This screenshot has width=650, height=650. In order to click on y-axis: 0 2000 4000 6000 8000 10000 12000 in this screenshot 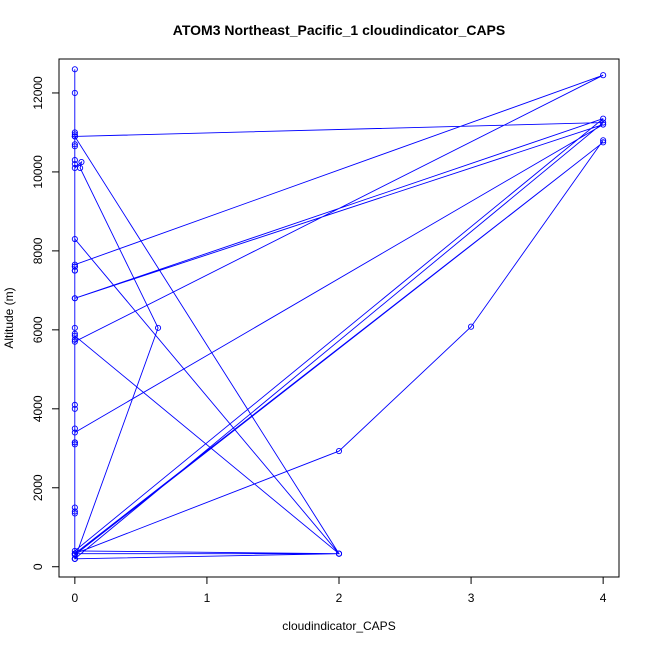, I will do `click(45, 323)`.